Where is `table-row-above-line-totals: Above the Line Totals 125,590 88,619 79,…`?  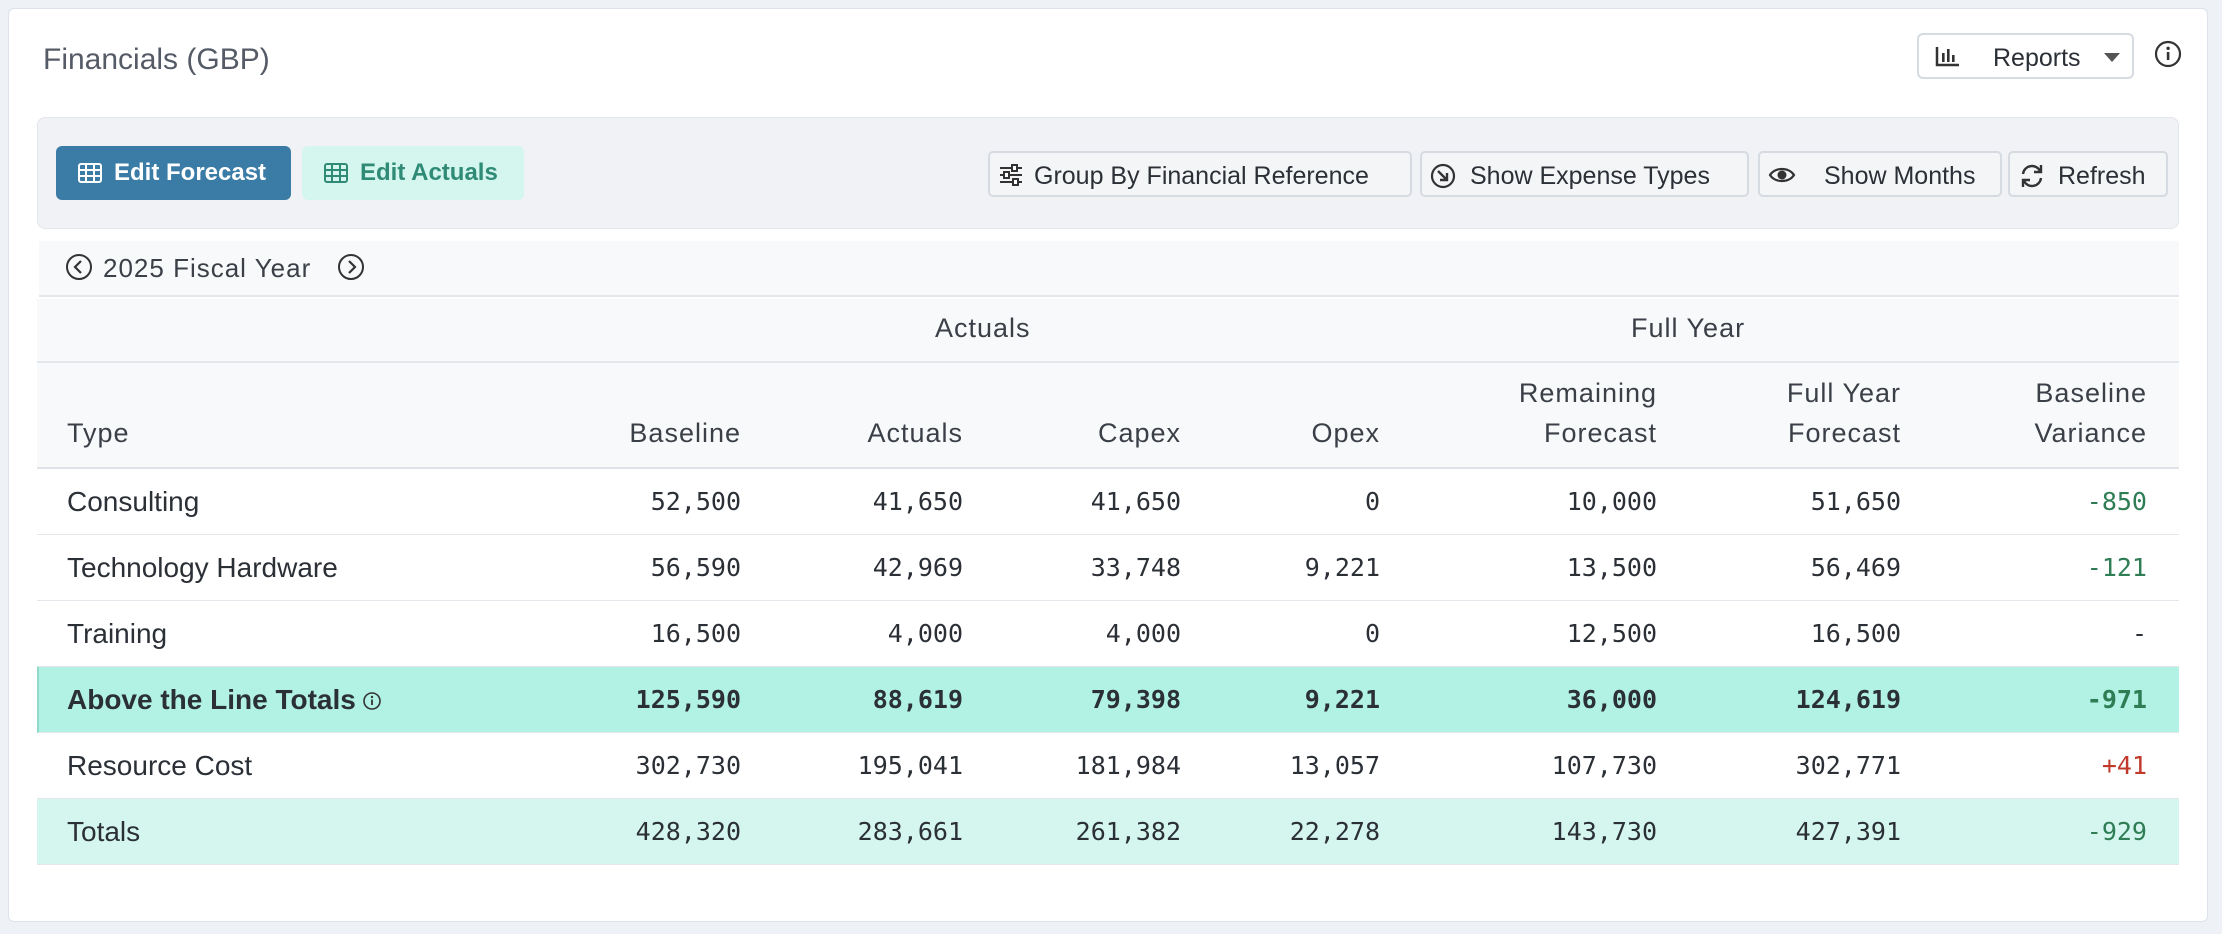
table-row-above-line-totals: Above the Line Totals 125,590 88,619 79,… is located at coordinates (1108, 700).